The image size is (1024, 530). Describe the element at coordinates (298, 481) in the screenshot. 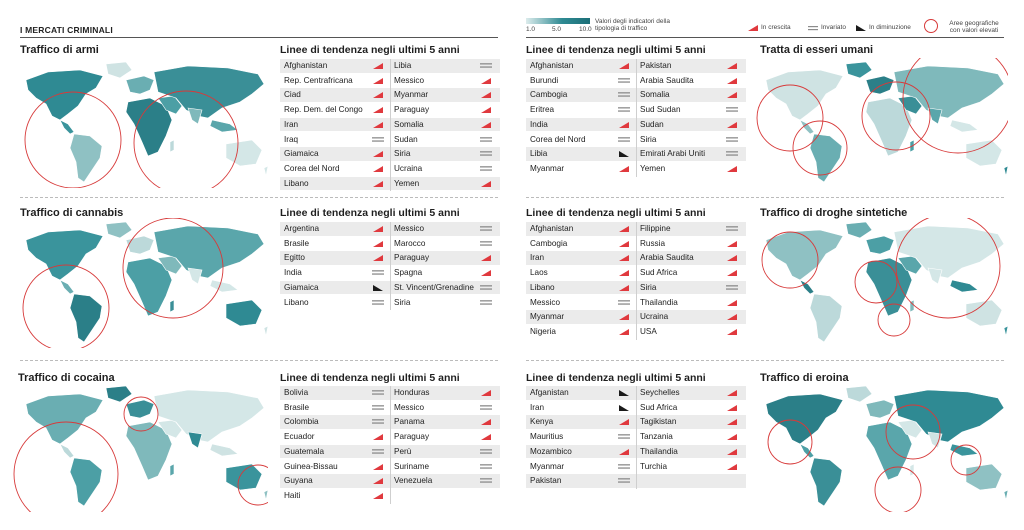

I see `country-name: Guyana` at that location.